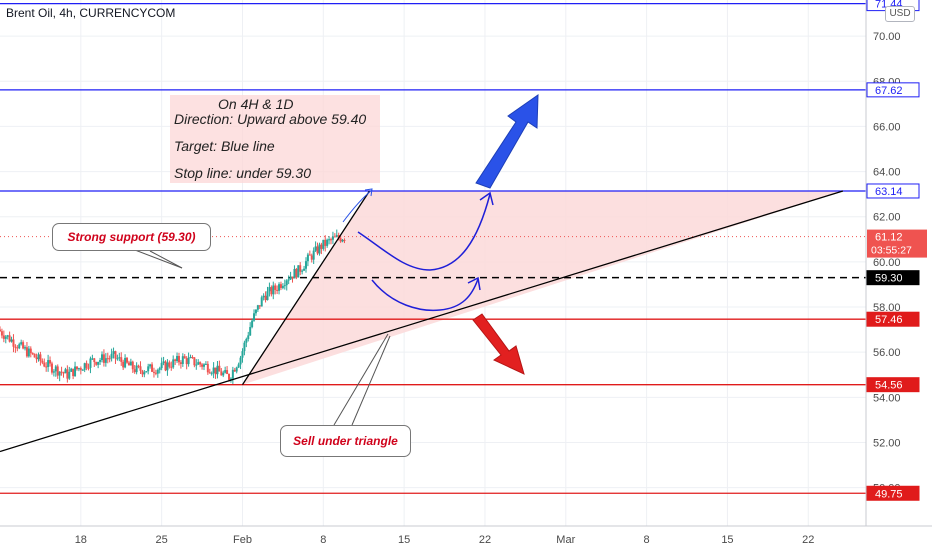  I want to click on level-label-59-30: 59.30, so click(889, 279).